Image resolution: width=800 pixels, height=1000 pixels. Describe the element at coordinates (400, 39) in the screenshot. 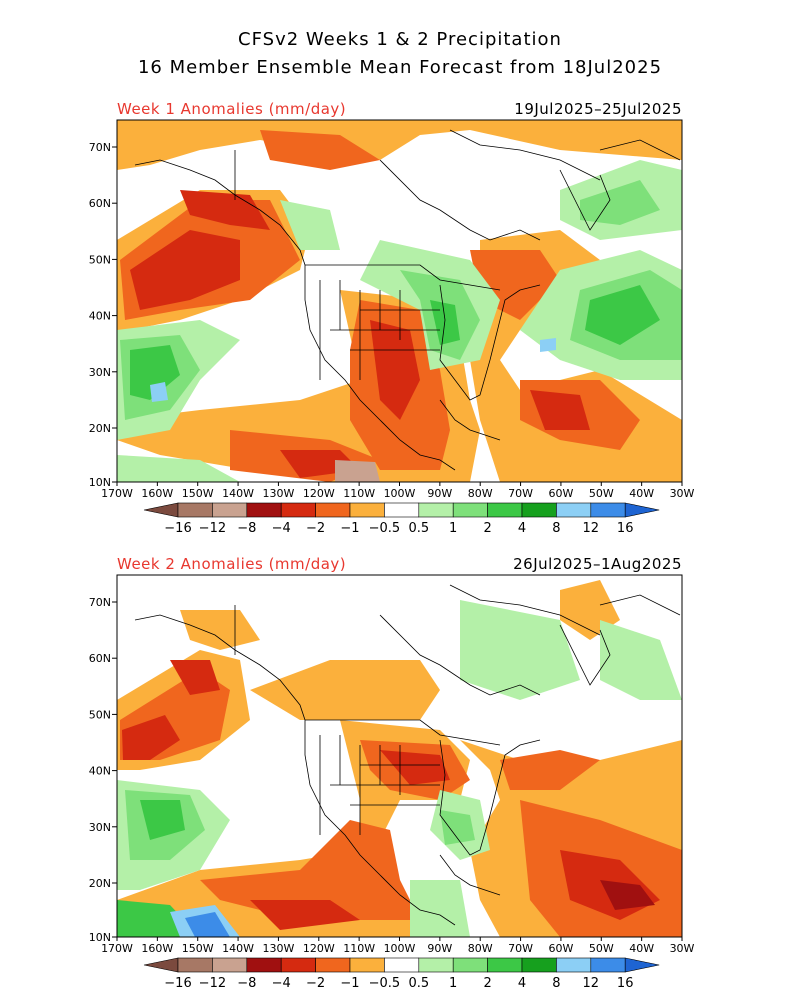

I see `chart-title-line1: CFSv2 Weeks 1 & 2 Precipitation` at that location.